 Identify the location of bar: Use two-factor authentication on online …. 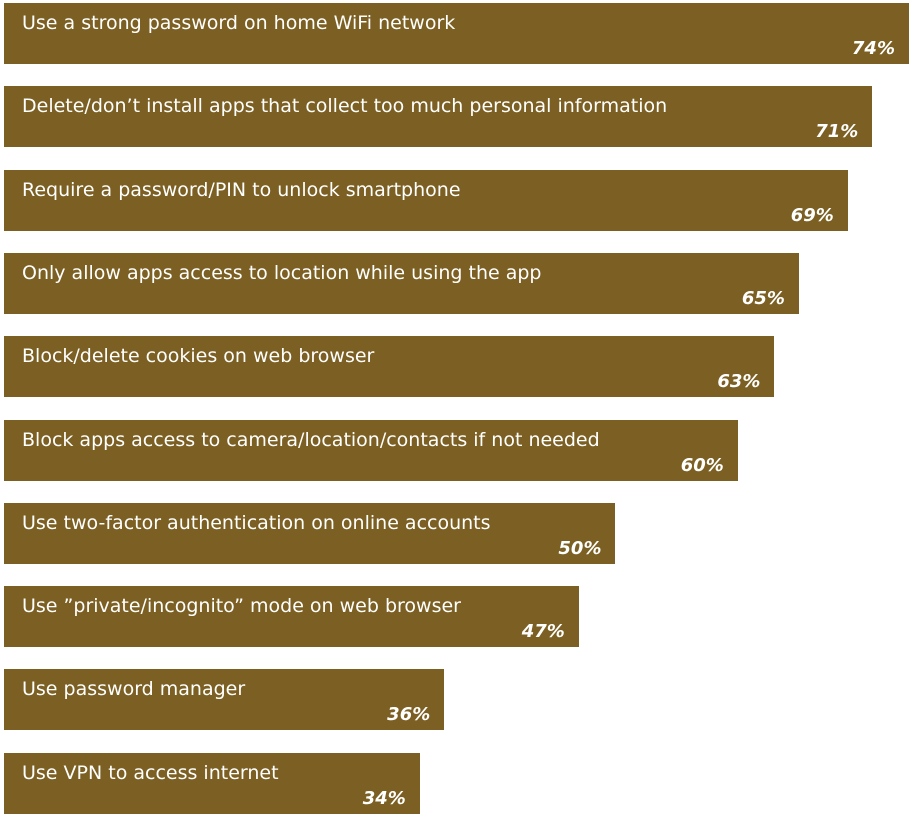
(310, 533).